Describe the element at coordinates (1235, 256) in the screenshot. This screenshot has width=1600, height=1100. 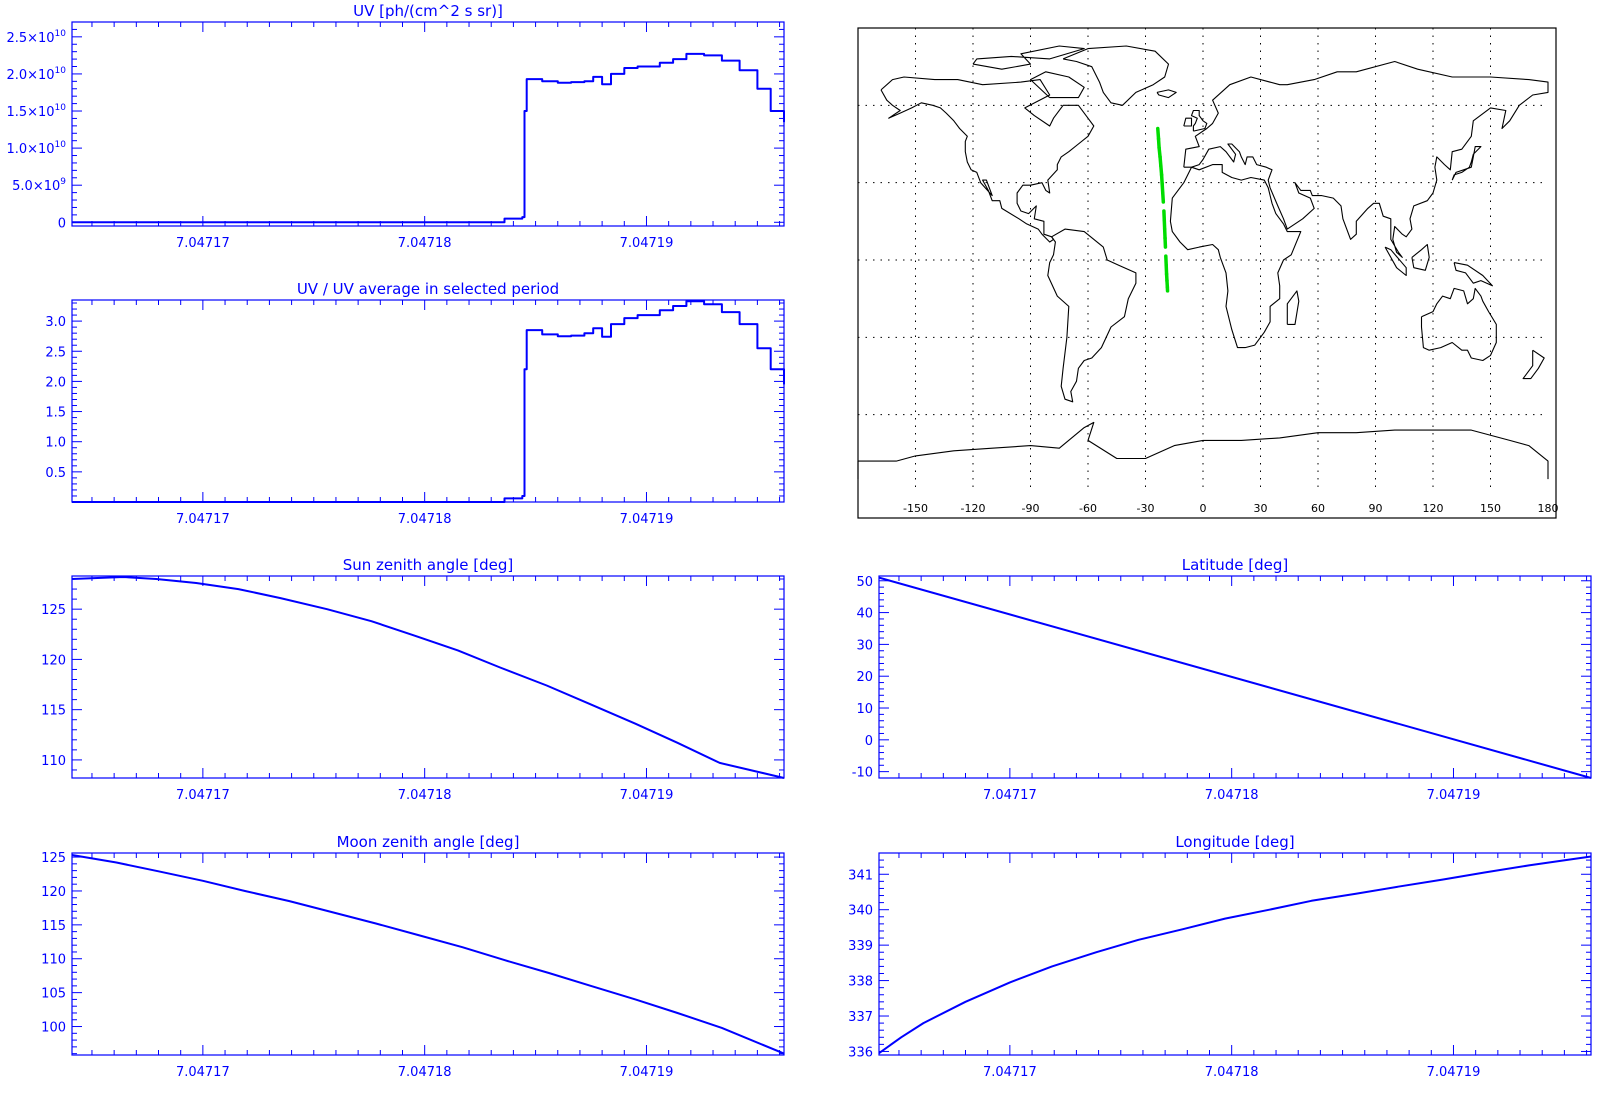
I see `africa-coastline` at that location.